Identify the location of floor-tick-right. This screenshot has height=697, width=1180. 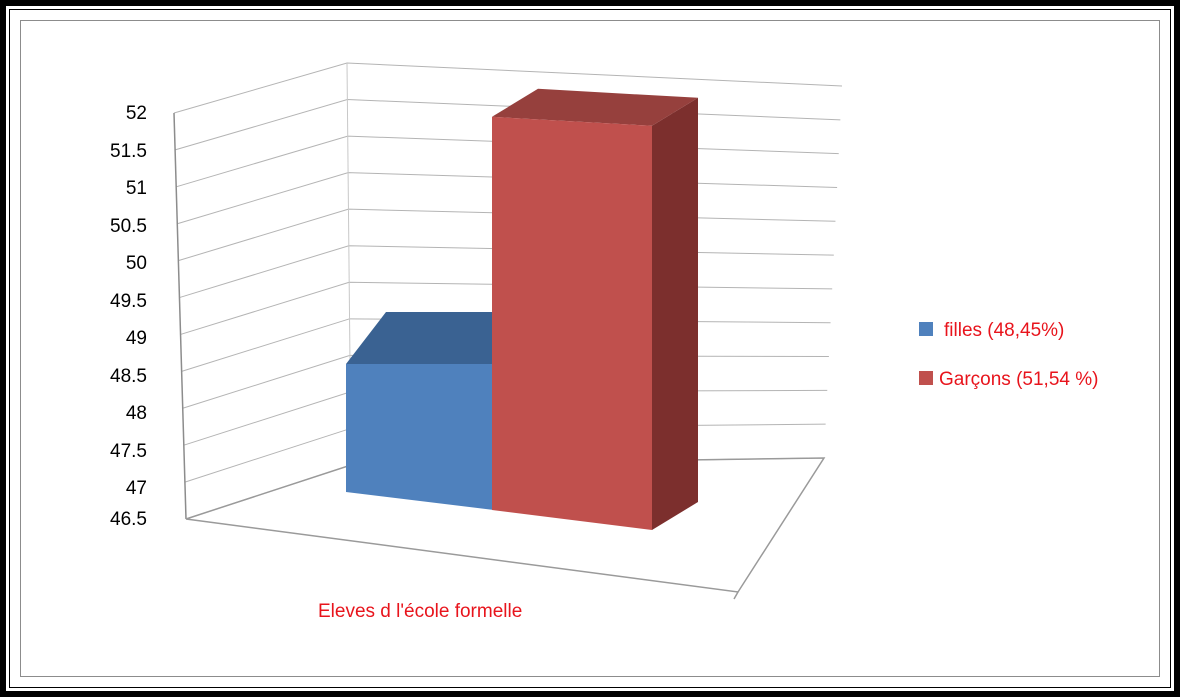
(736, 595).